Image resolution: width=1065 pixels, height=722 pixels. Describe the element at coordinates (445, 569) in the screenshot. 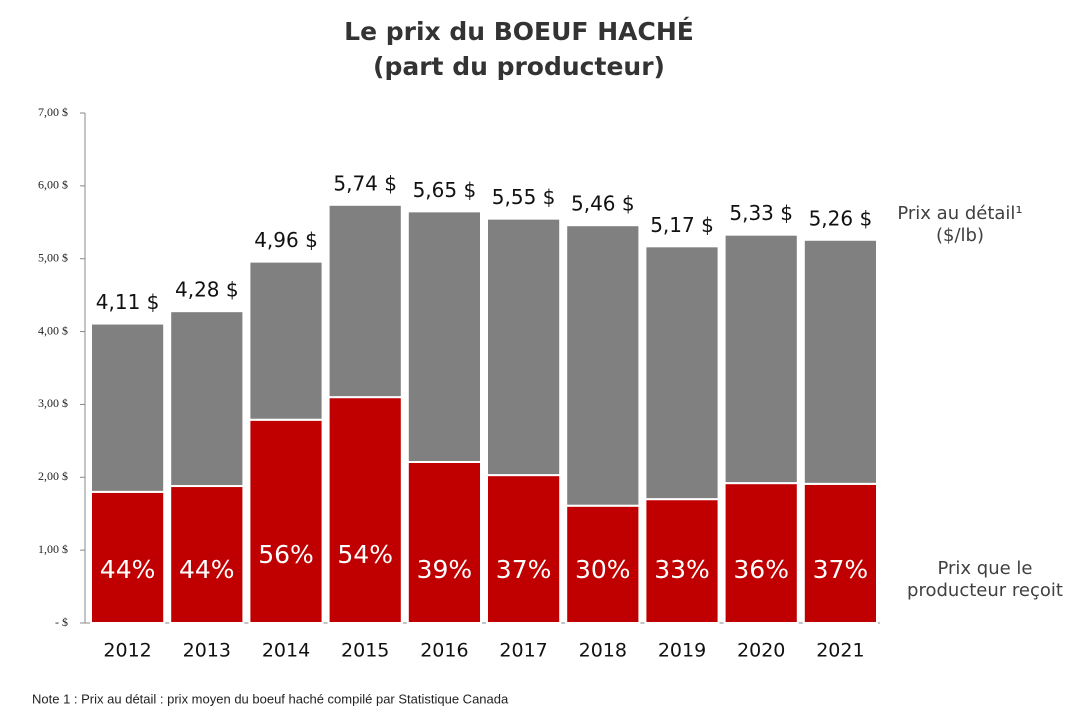

I see `share-label: 39%` at that location.